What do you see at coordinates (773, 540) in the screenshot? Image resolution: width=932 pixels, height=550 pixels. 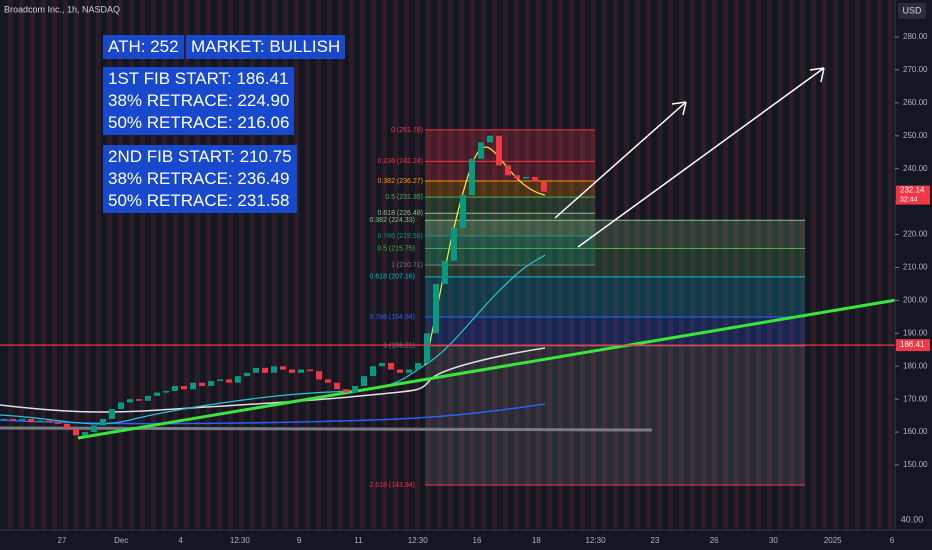 I see `x-tick-label: 30` at bounding box center [773, 540].